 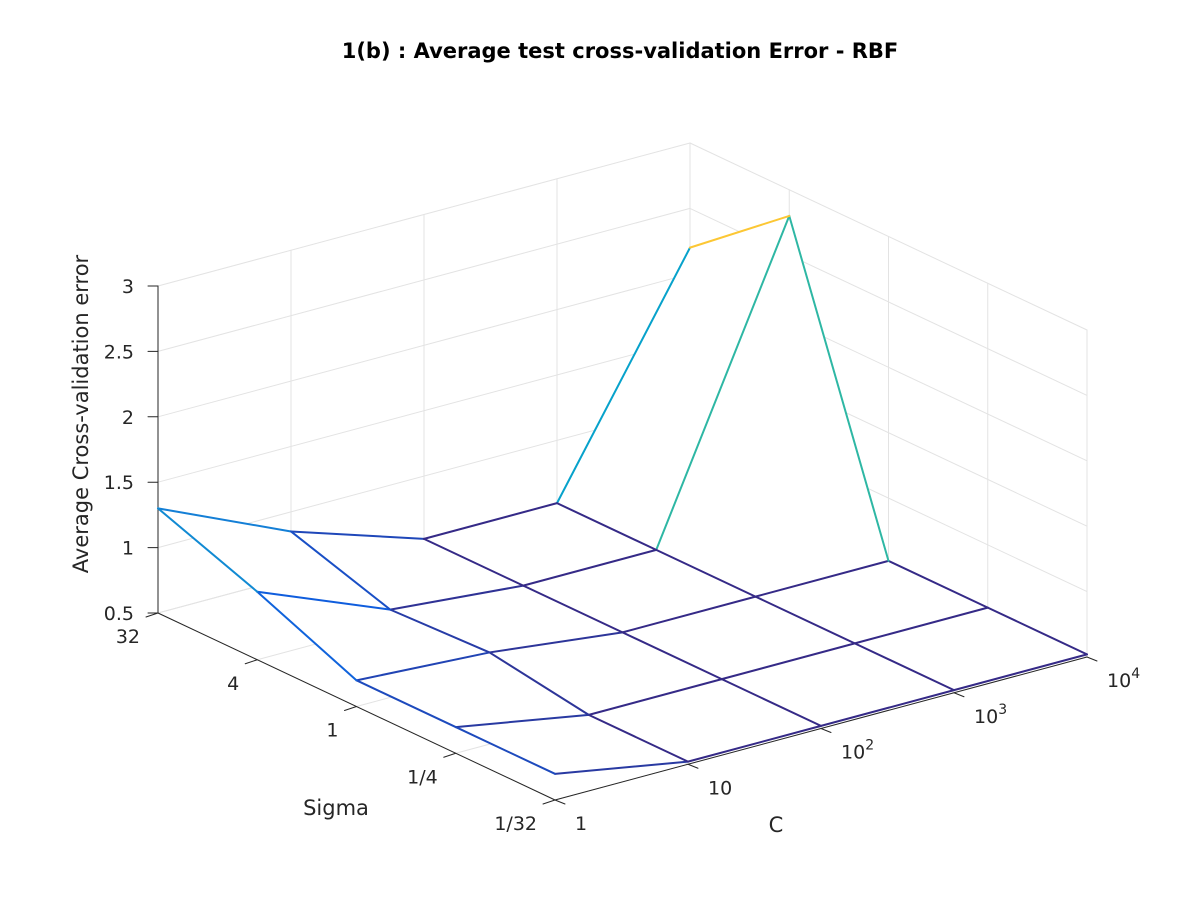 What do you see at coordinates (128, 287) in the screenshot?
I see `z-tick-label: 3` at bounding box center [128, 287].